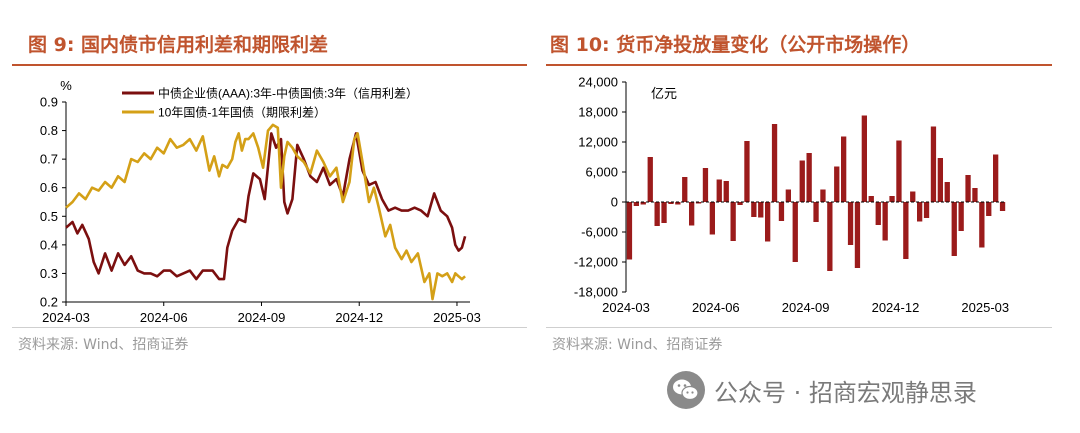 The height and width of the screenshot is (433, 1080). I want to click on y-tick-label: -18,000, so click(596, 292).